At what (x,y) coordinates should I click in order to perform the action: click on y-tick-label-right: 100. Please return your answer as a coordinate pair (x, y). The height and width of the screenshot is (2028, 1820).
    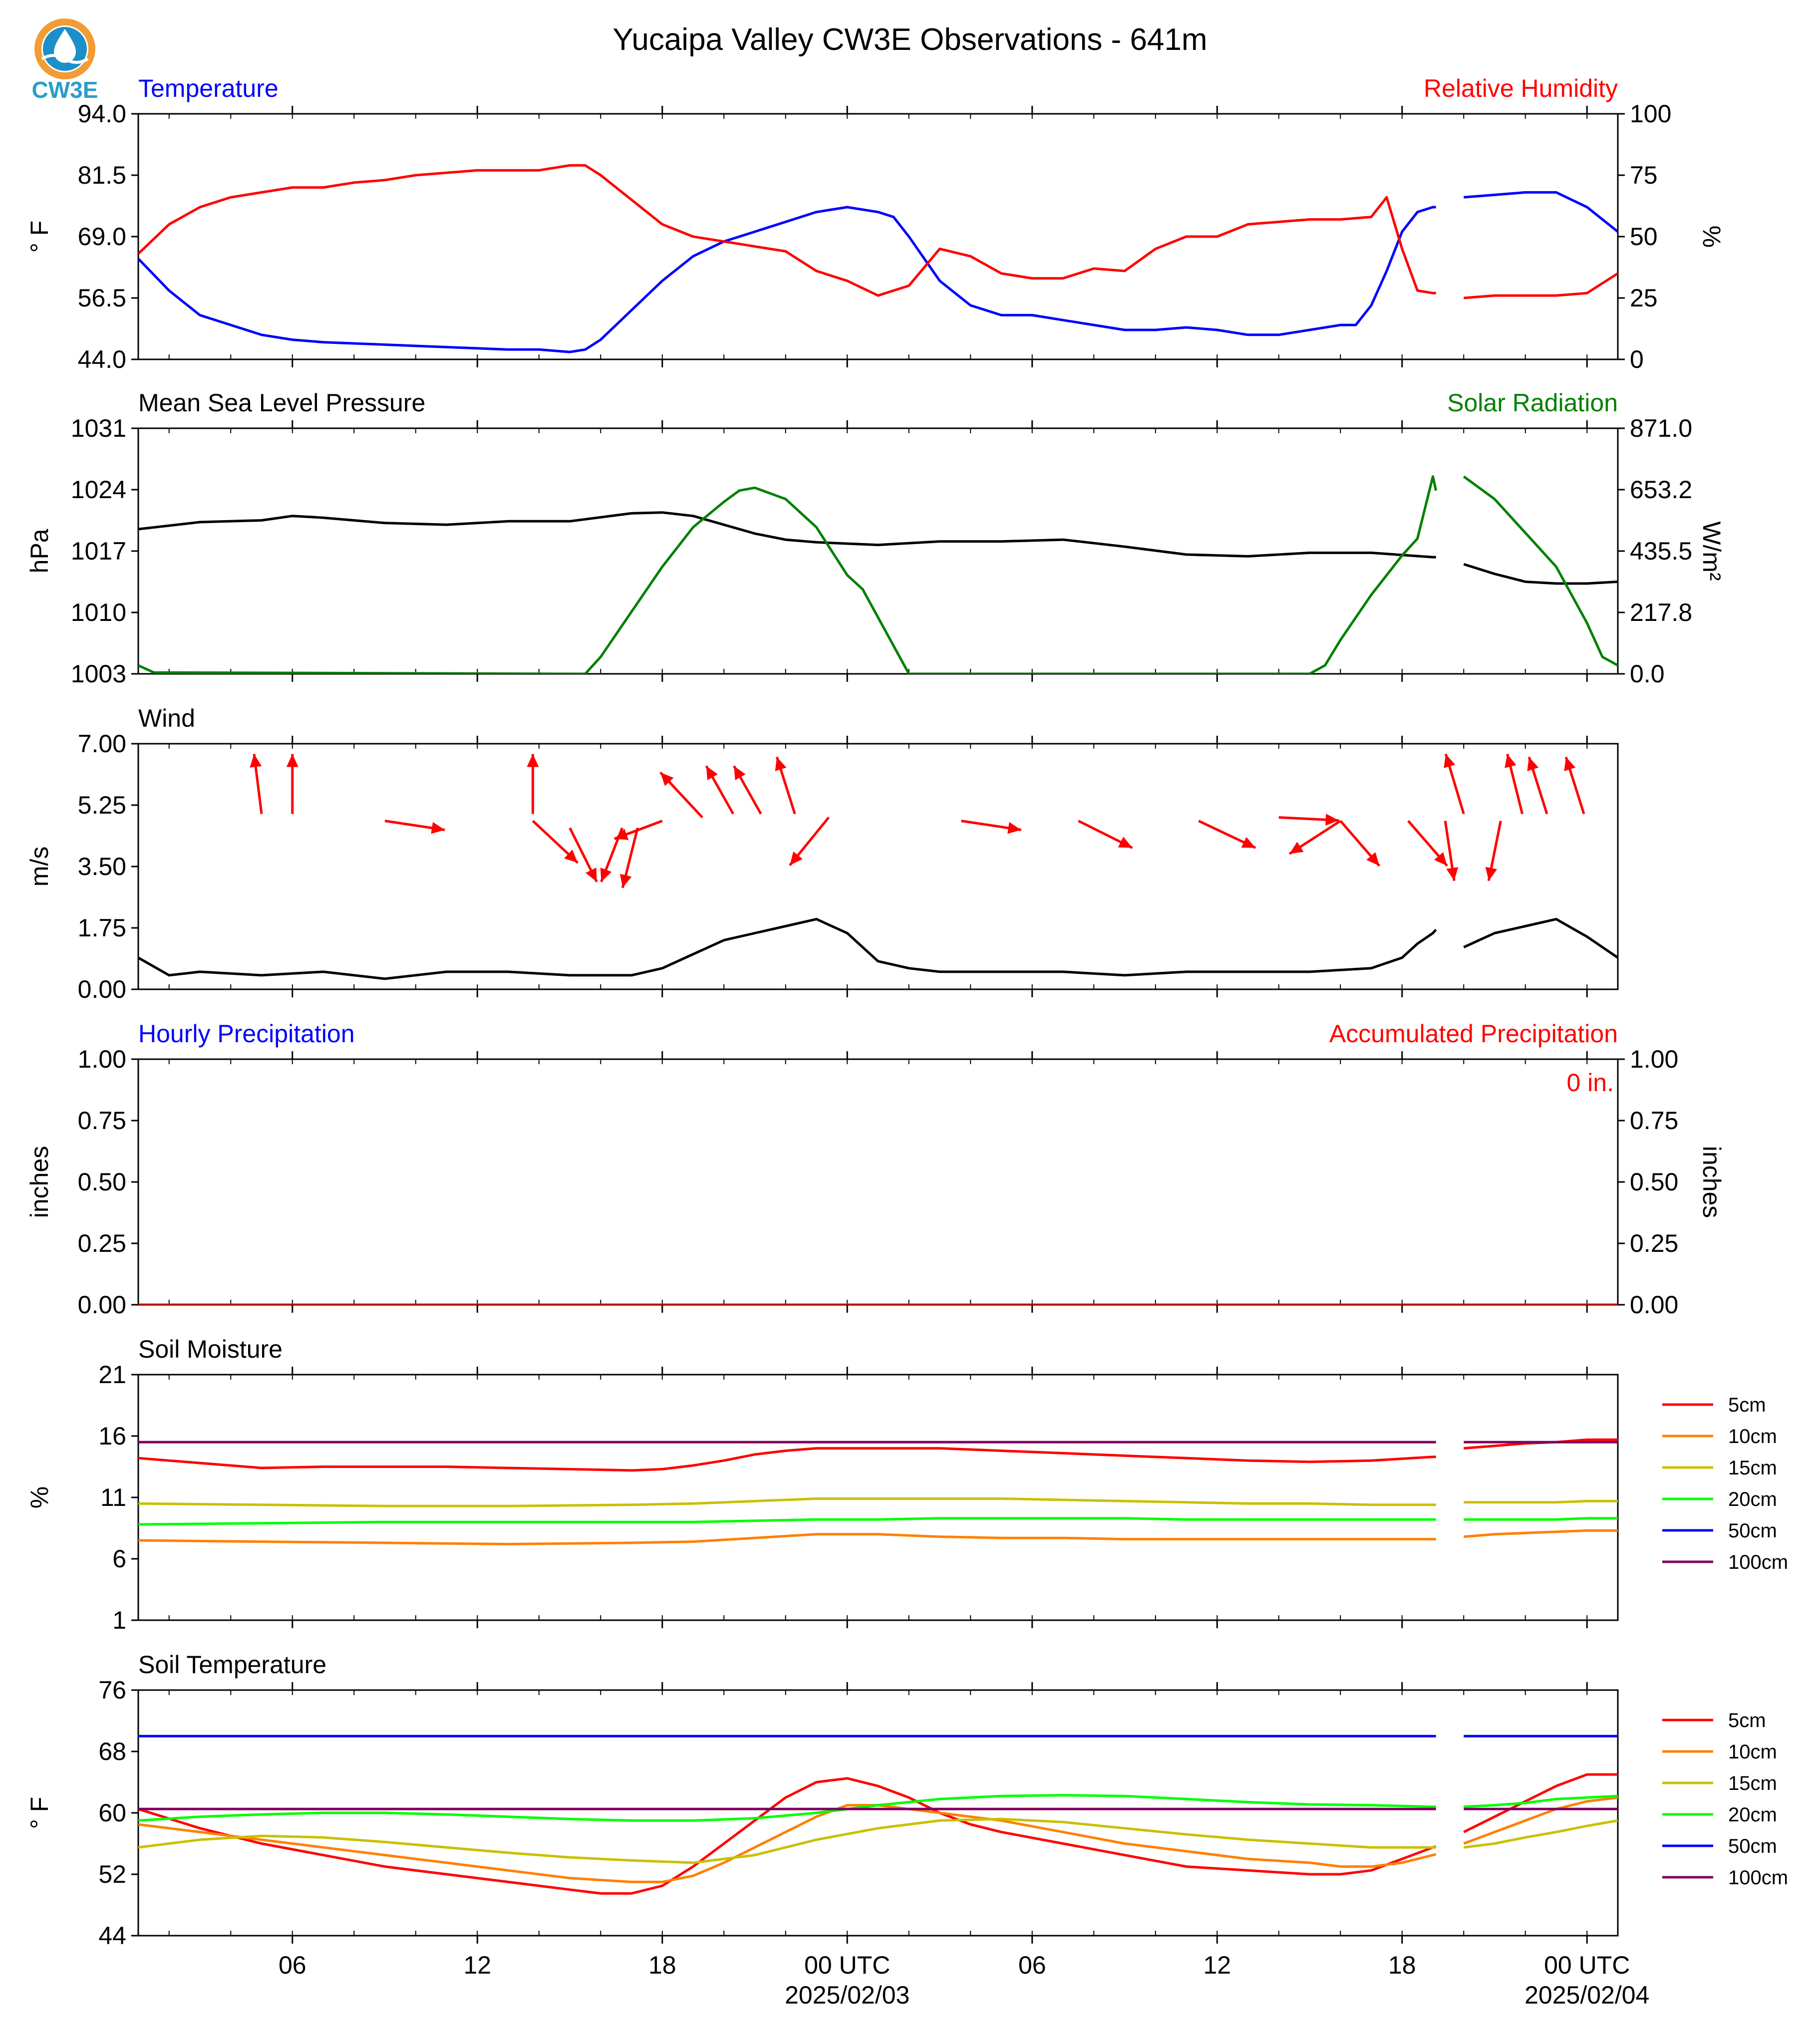
    Looking at the image, I should click on (1650, 114).